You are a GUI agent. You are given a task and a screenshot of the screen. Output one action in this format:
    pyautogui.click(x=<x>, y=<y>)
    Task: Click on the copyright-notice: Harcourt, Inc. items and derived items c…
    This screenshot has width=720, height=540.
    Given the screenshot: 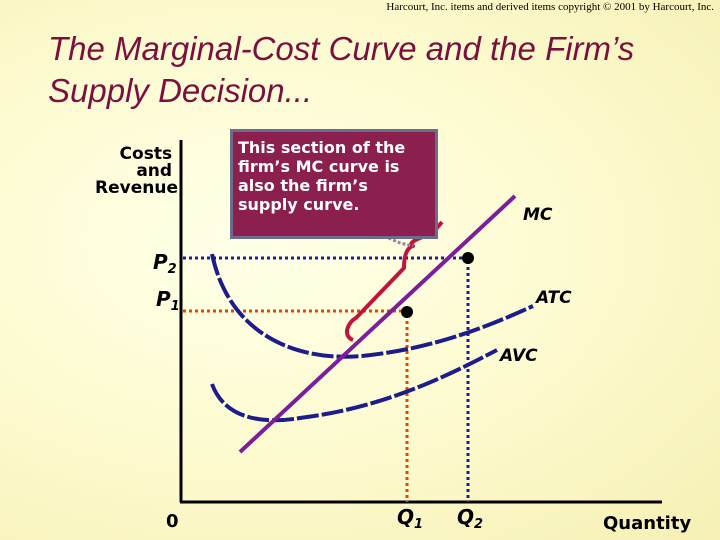 What is the action you would take?
    pyautogui.click(x=550, y=7)
    